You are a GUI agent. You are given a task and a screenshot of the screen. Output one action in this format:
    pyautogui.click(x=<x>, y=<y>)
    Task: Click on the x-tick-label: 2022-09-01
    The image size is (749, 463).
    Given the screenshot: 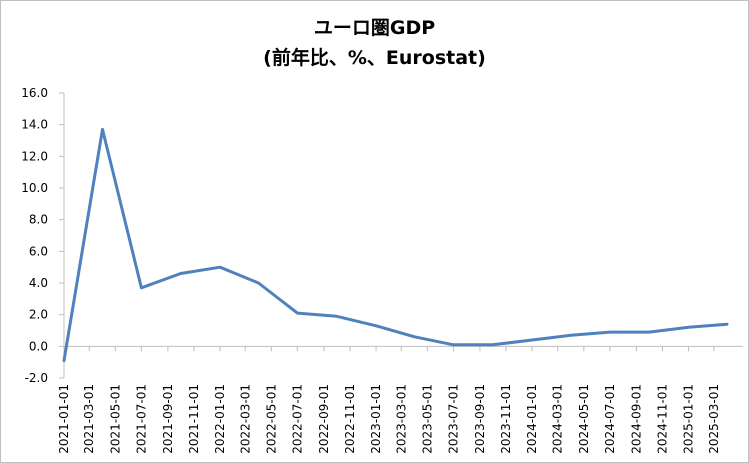 What is the action you would take?
    pyautogui.click(x=324, y=419)
    